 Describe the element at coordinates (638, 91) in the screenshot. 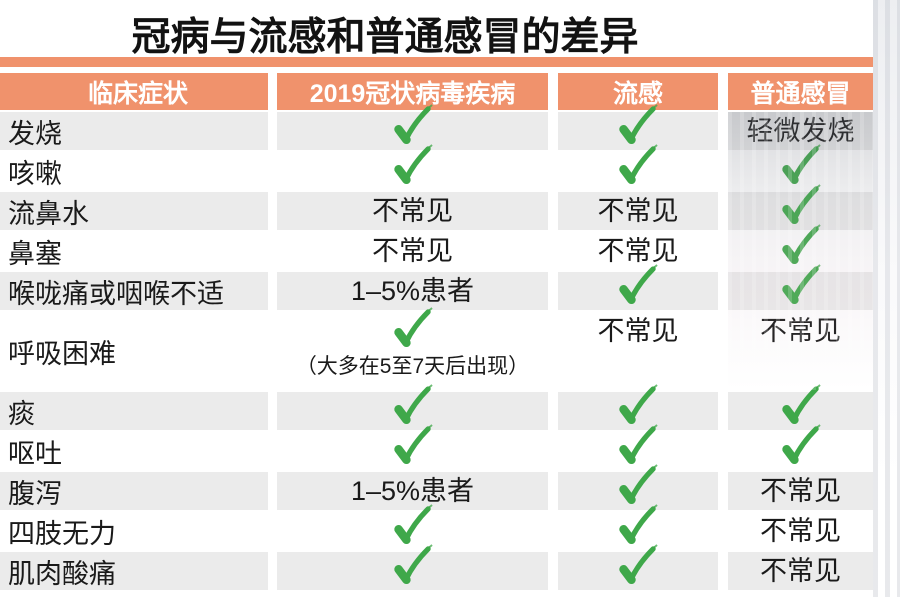

I see `header-flu: 流感` at that location.